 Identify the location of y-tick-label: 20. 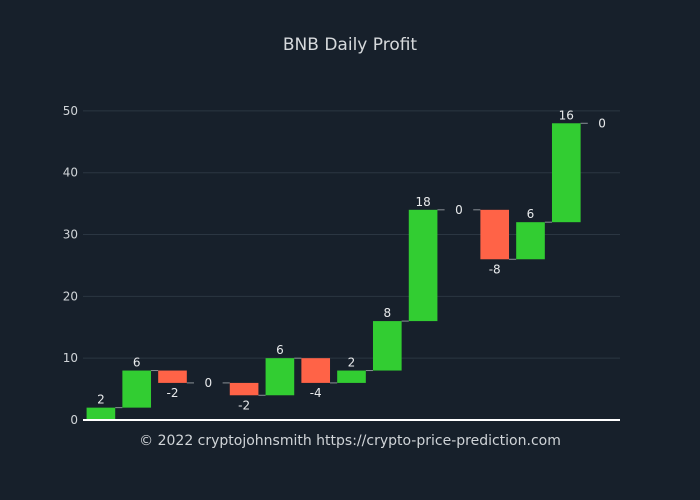
(70, 296).